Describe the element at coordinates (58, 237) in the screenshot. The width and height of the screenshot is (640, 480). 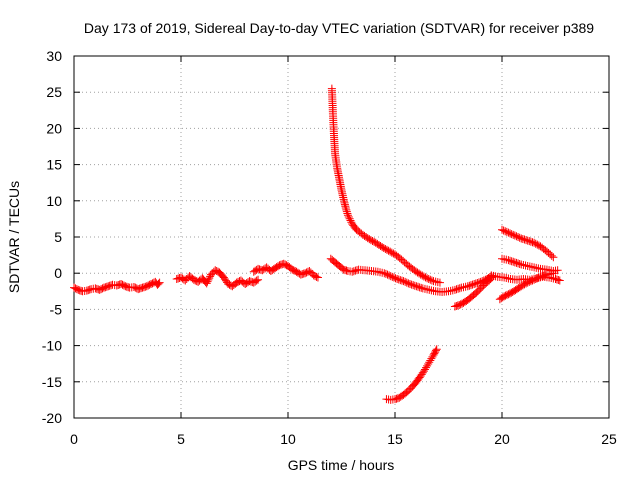
I see `y-tick-label: 5` at that location.